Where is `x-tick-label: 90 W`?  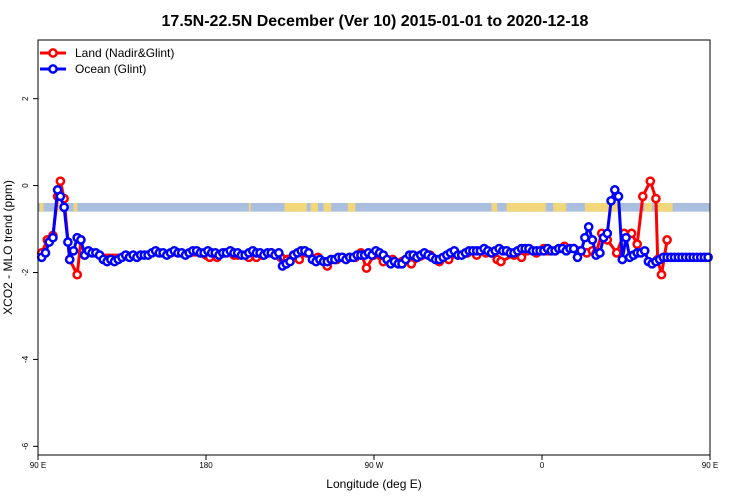 x-tick-label: 90 W is located at coordinates (374, 465).